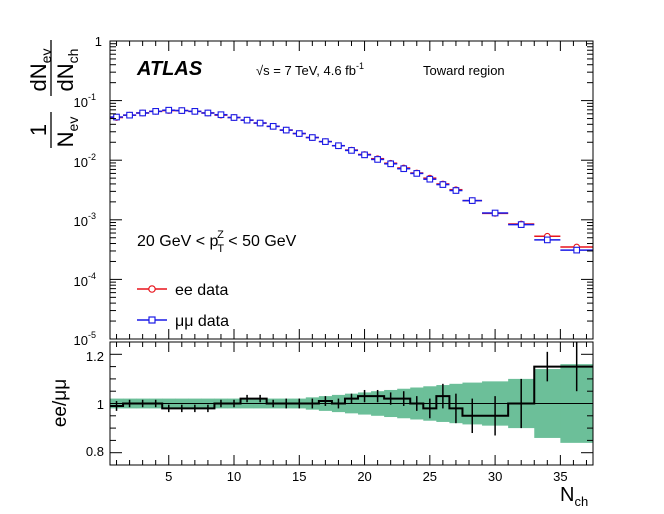 The image size is (664, 514). I want to click on x-tick-label-35: 35, so click(560, 476).